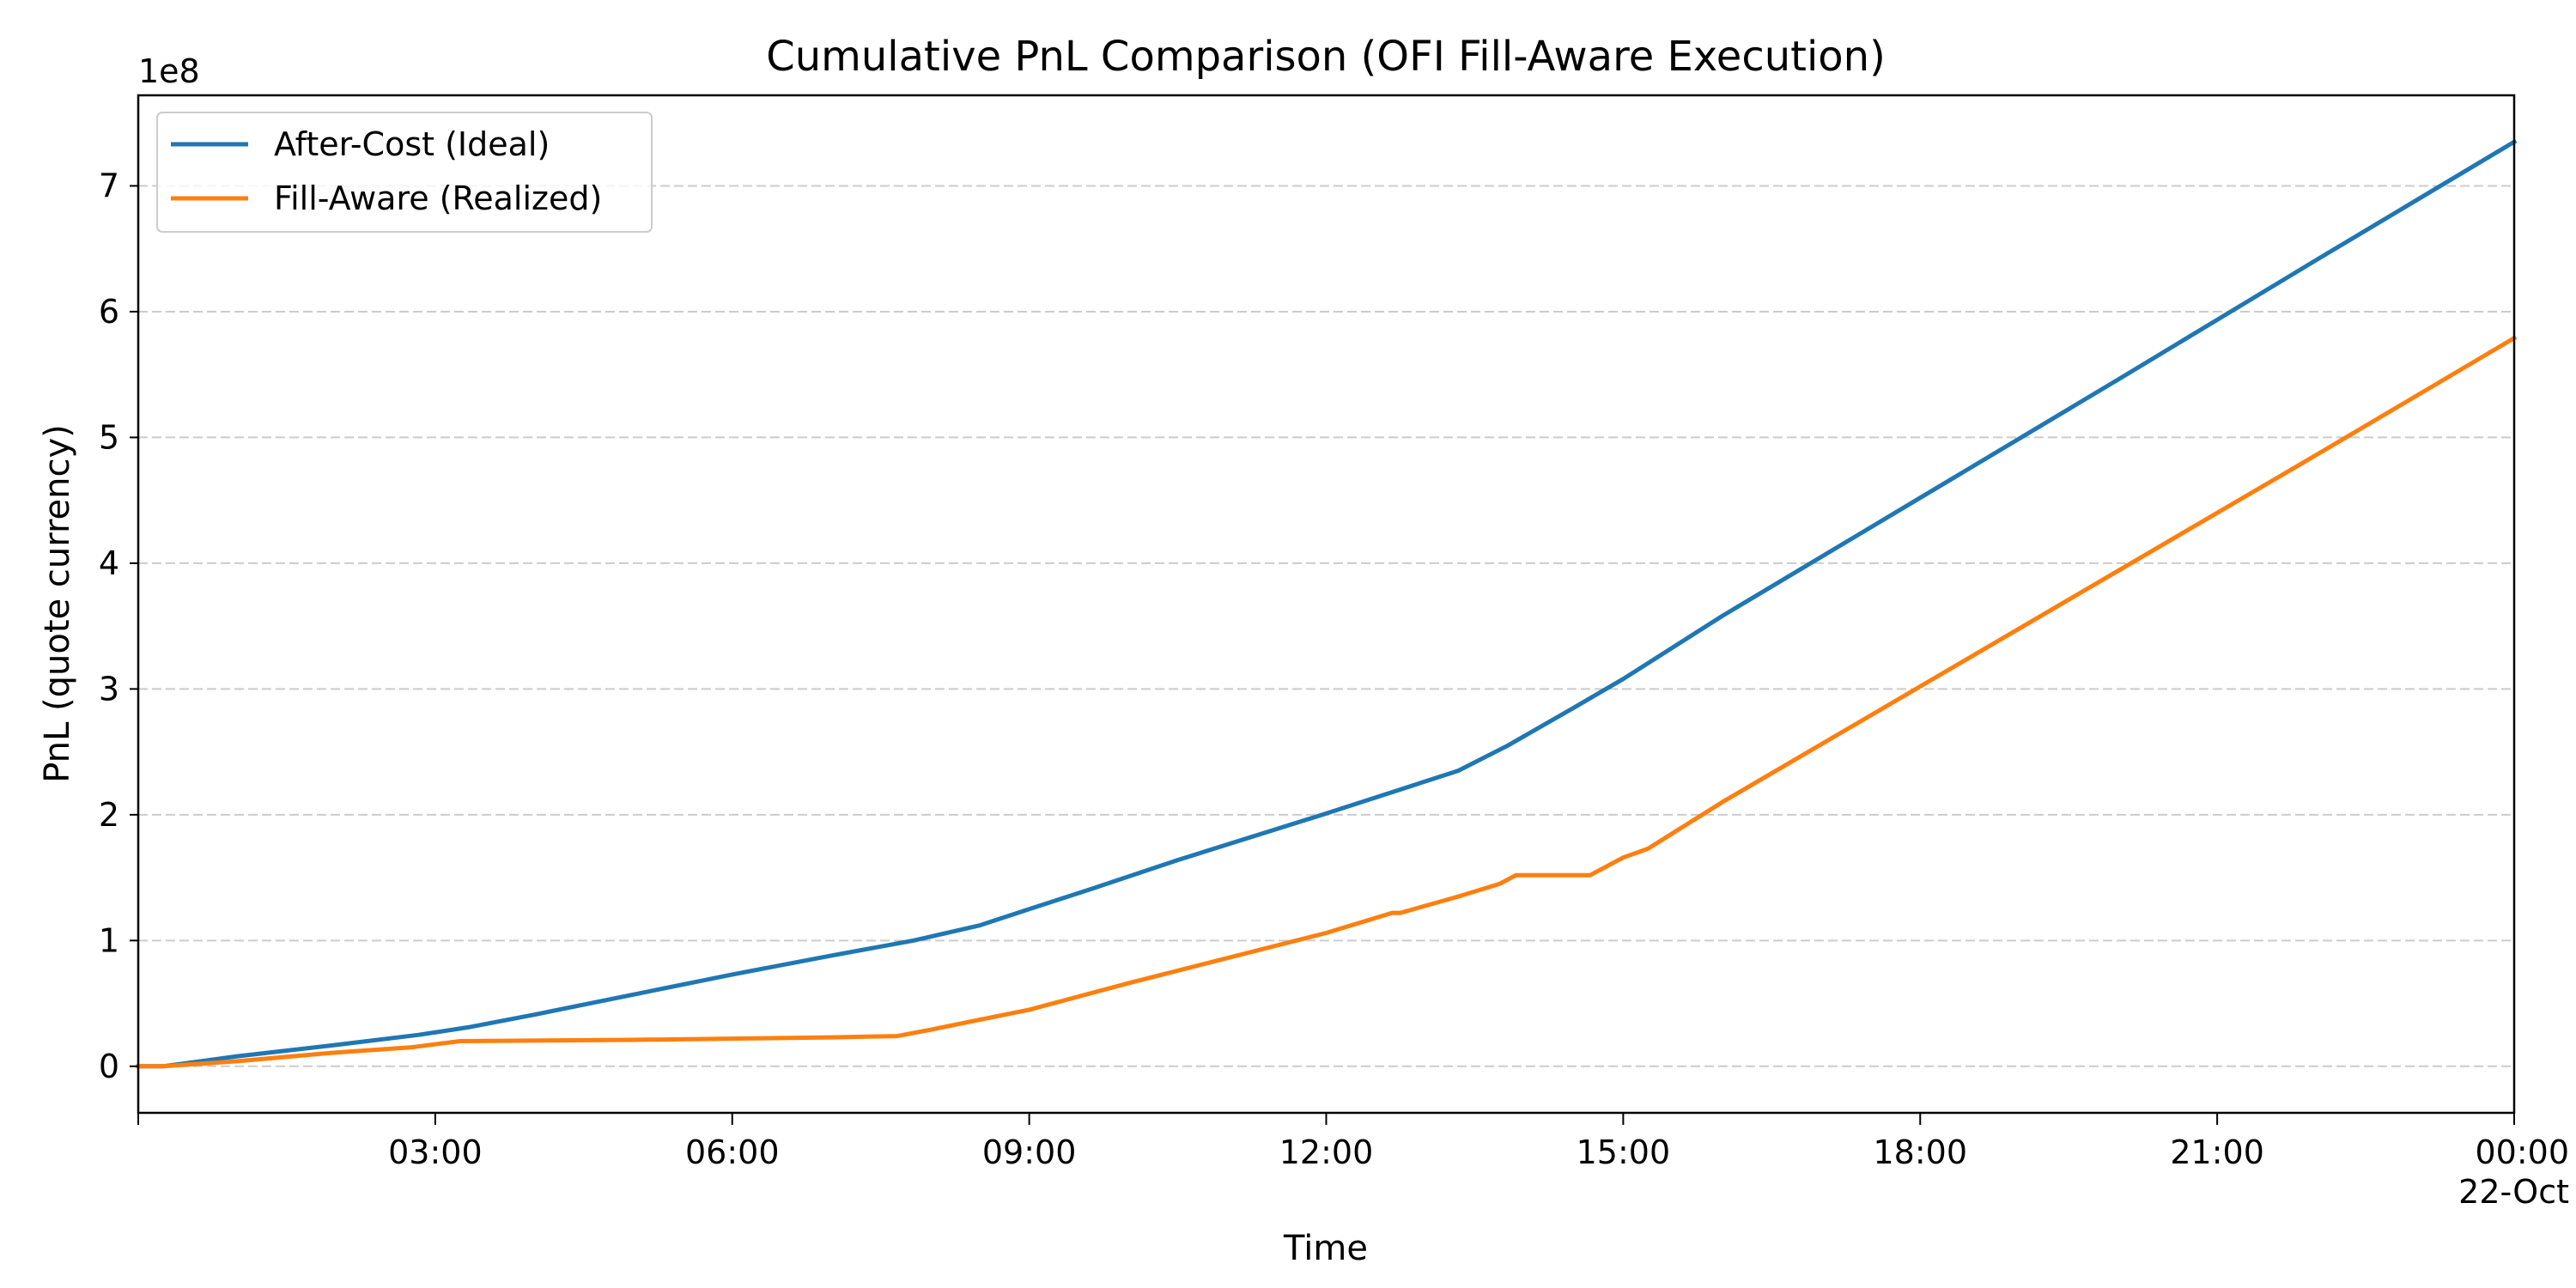 This screenshot has width=2576, height=1288. I want to click on legend-label-fill-aware: Fill-Aware (Realized), so click(438, 198).